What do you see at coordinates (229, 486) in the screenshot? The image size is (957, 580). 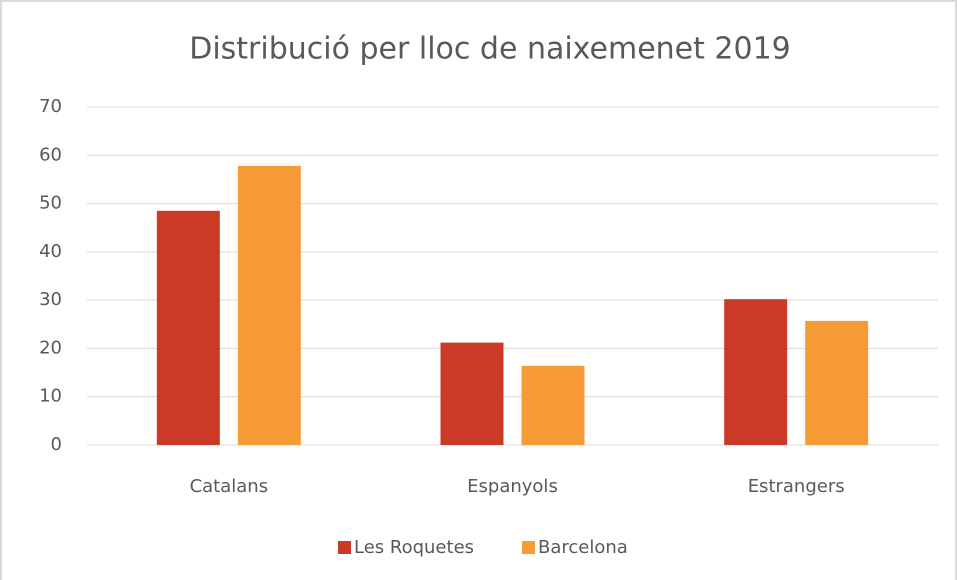 I see `x-tick-label: Catalans` at bounding box center [229, 486].